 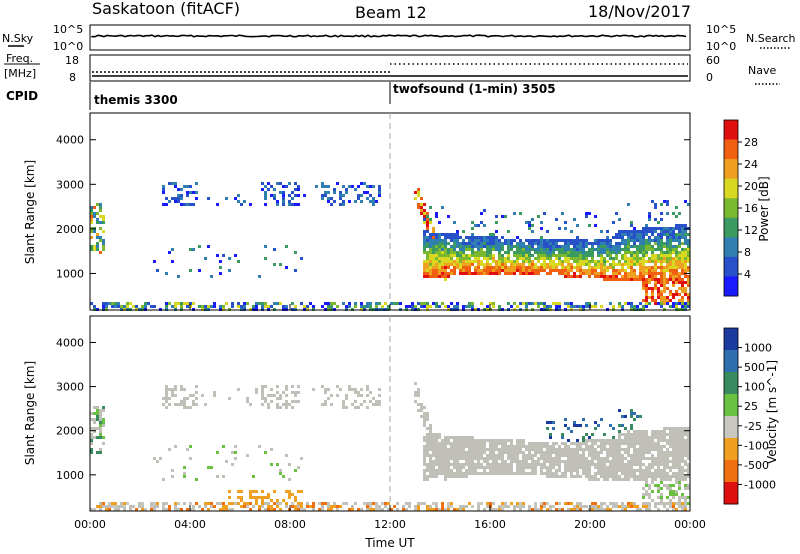 I want to click on nave-label: Nave, so click(x=762, y=70).